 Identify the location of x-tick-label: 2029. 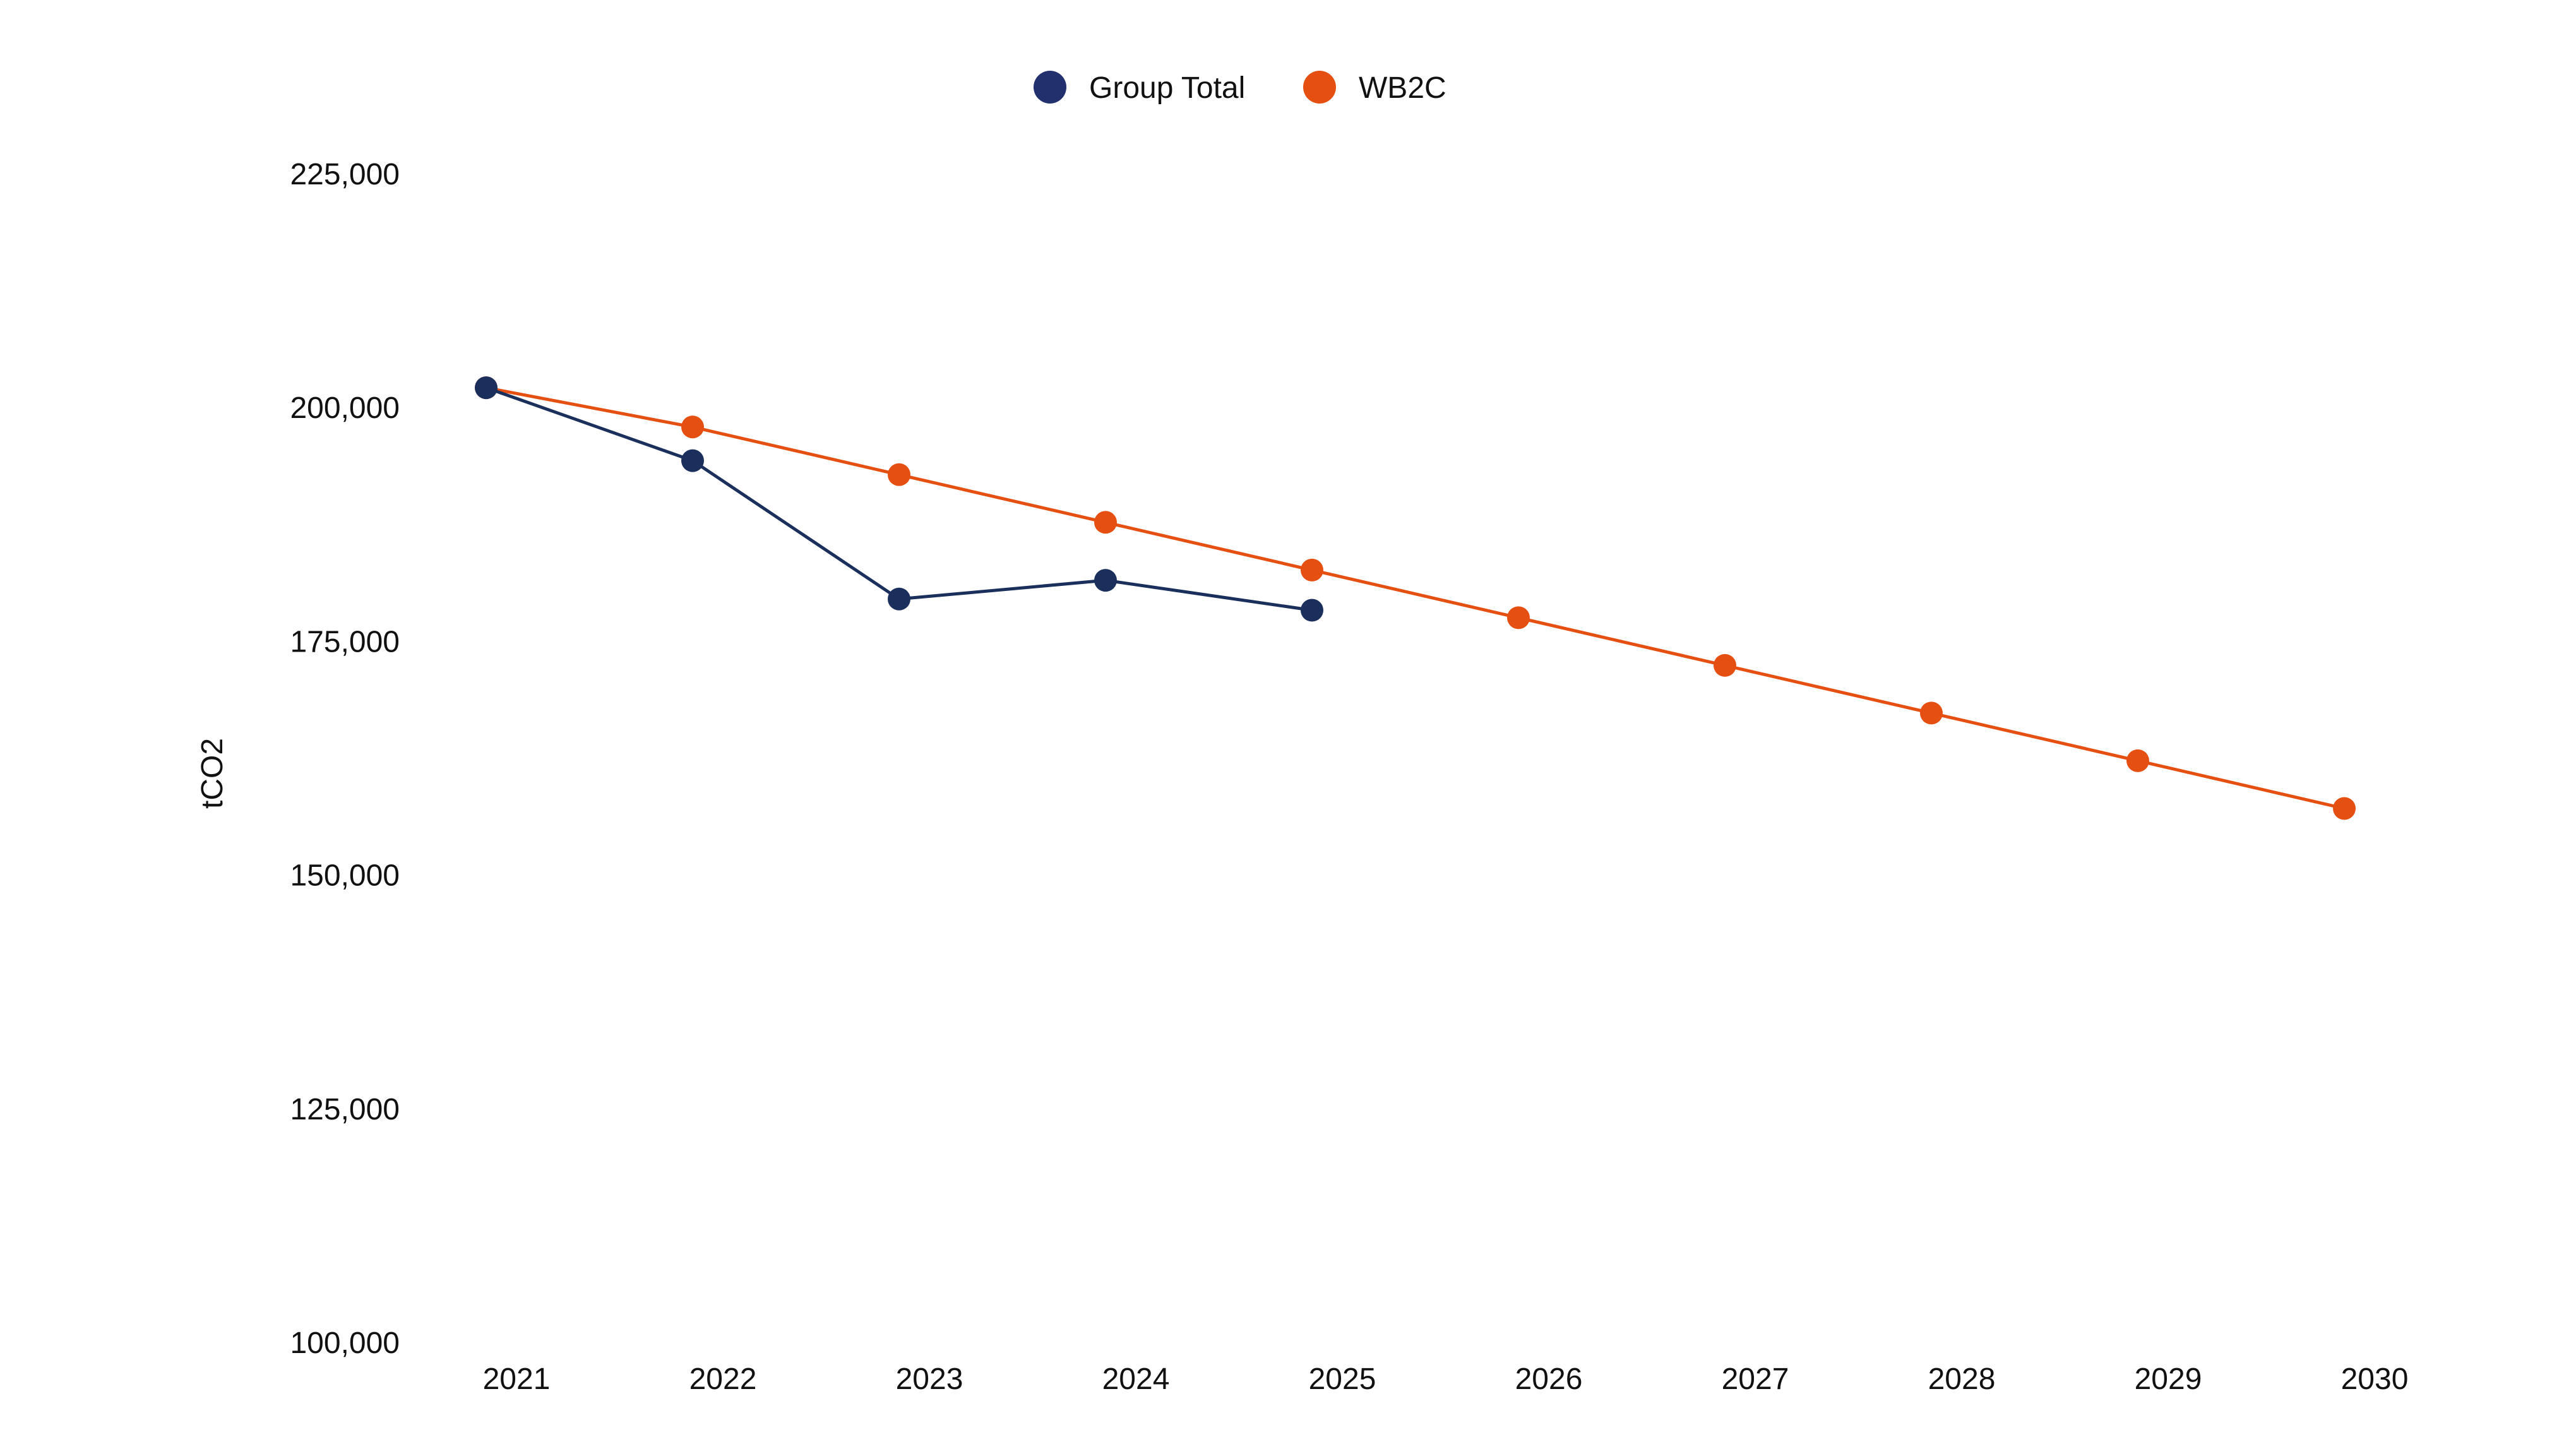
(2168, 1379).